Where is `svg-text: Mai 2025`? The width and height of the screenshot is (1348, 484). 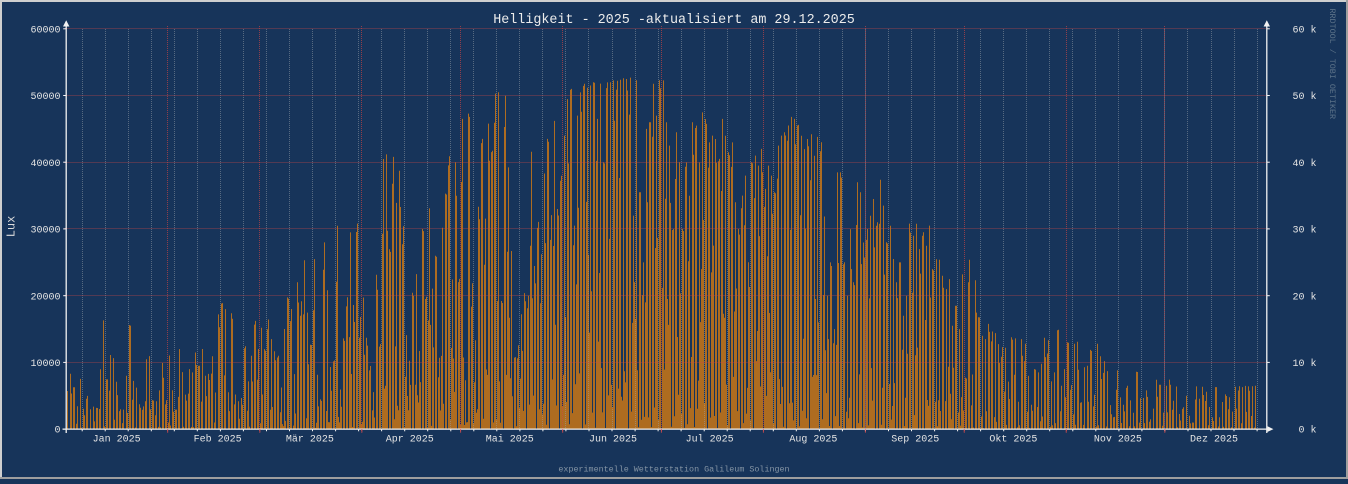
svg-text: Mai 2025 is located at coordinates (510, 440).